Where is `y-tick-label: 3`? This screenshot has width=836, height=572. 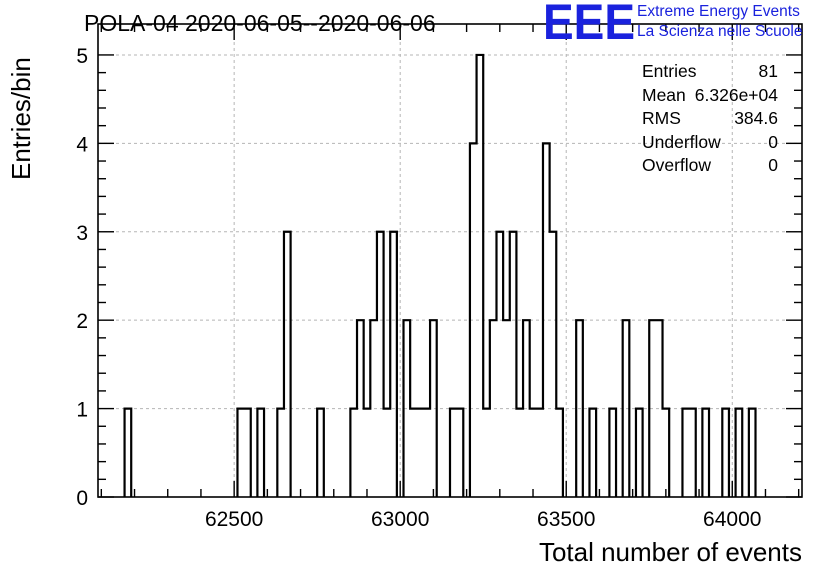 y-tick-label: 3 is located at coordinates (82, 233).